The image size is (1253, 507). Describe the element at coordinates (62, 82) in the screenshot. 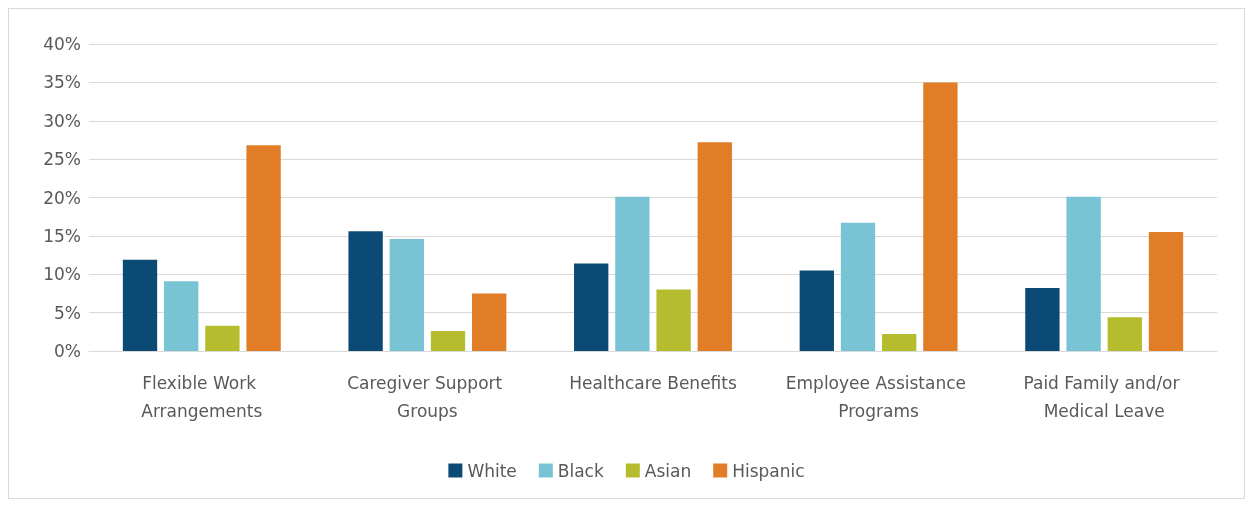

I see `y-tick-label: 35%` at that location.